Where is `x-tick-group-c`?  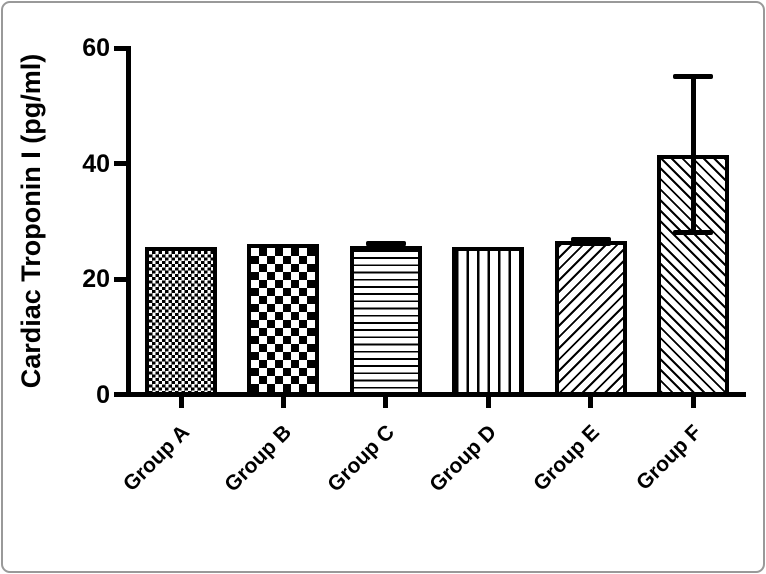
x-tick-group-c is located at coordinates (386, 402).